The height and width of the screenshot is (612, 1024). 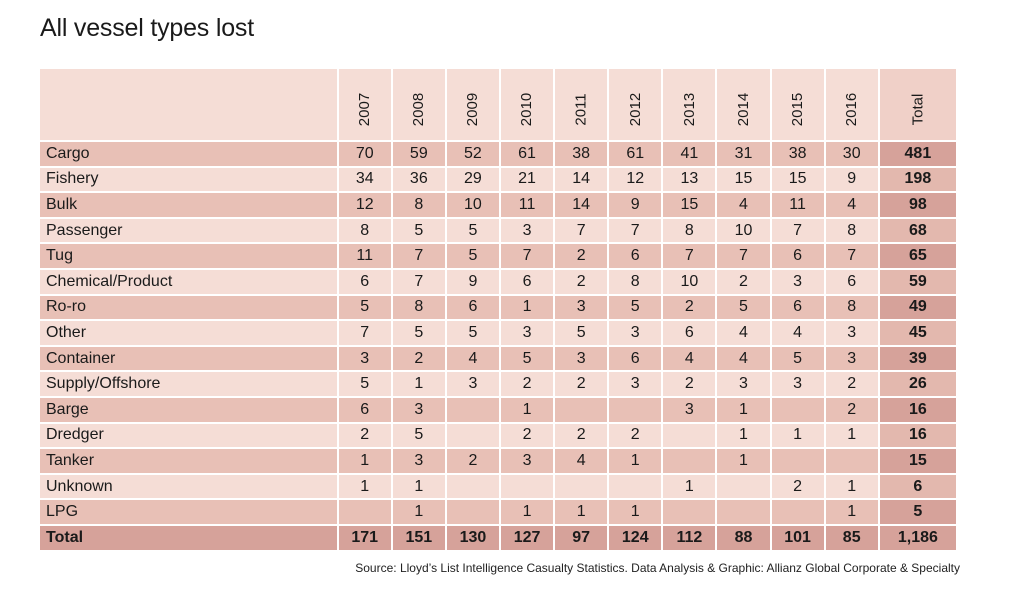 I want to click on total-row-label: Total, so click(x=188, y=537).